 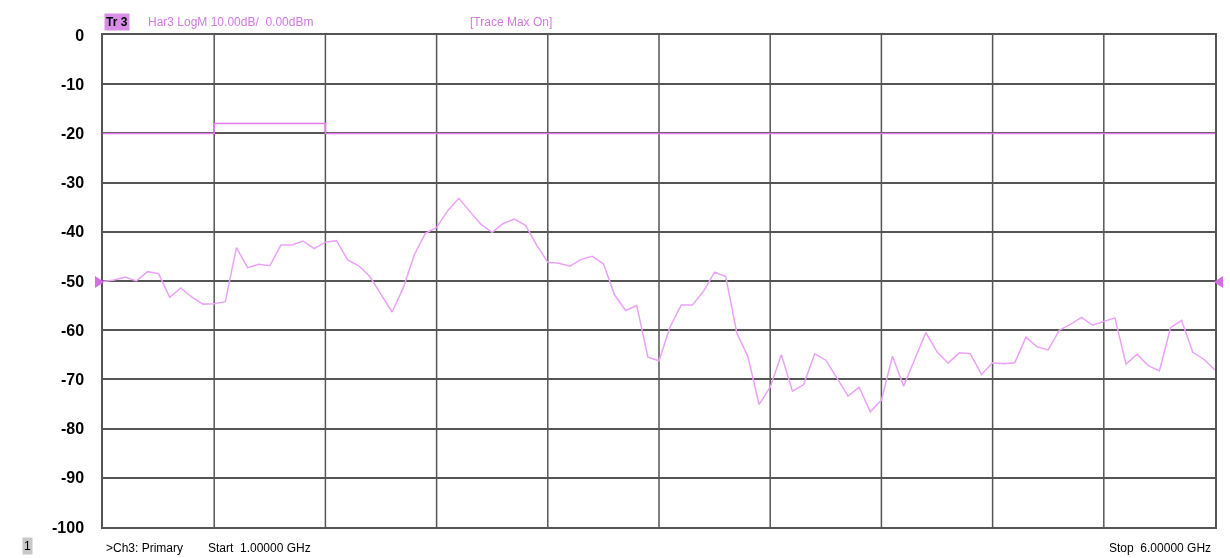 What do you see at coordinates (72, 133) in the screenshot?
I see `y-tick-label: -20` at bounding box center [72, 133].